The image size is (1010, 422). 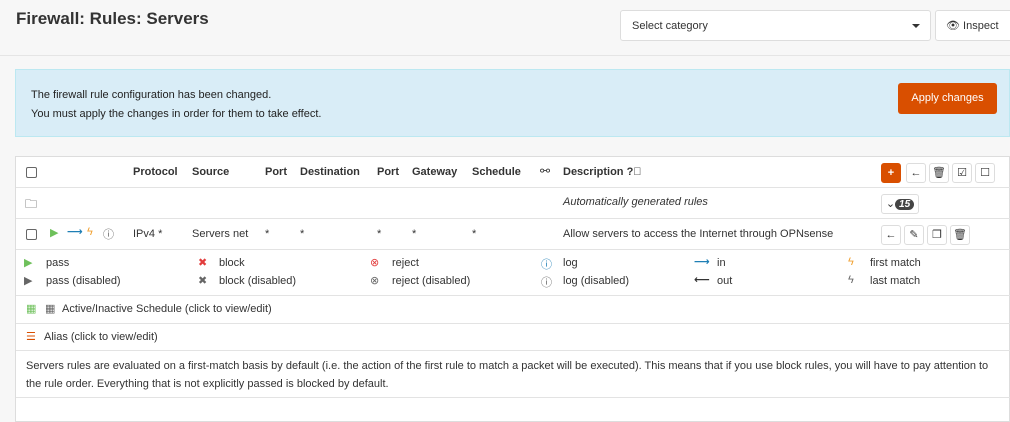 I want to click on help-icon: ?⃝, so click(x=634, y=172).